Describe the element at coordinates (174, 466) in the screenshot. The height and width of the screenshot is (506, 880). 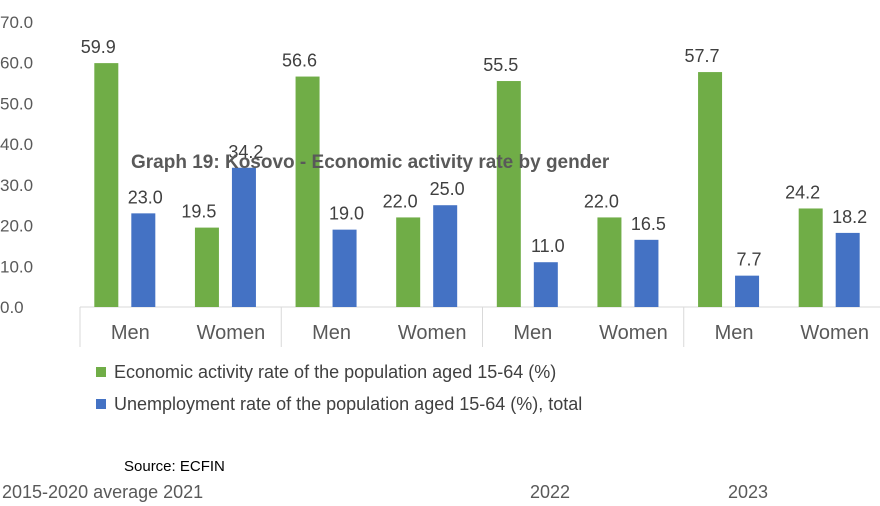
I see `source-note: Source: ECFIN` at that location.